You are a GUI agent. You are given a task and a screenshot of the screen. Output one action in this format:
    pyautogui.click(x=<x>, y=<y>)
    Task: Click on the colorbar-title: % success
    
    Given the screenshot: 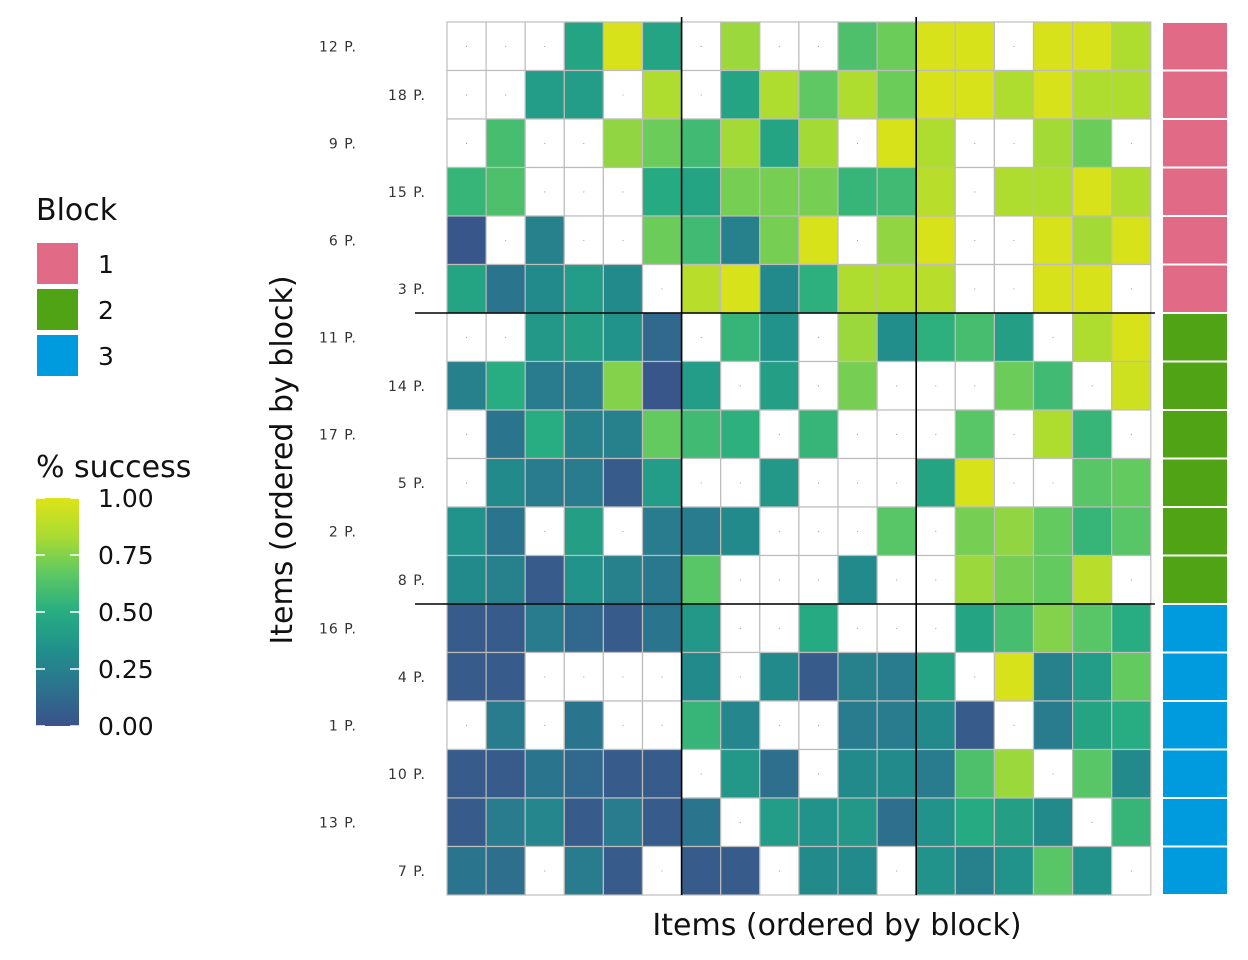 What is the action you would take?
    pyautogui.click(x=113, y=467)
    